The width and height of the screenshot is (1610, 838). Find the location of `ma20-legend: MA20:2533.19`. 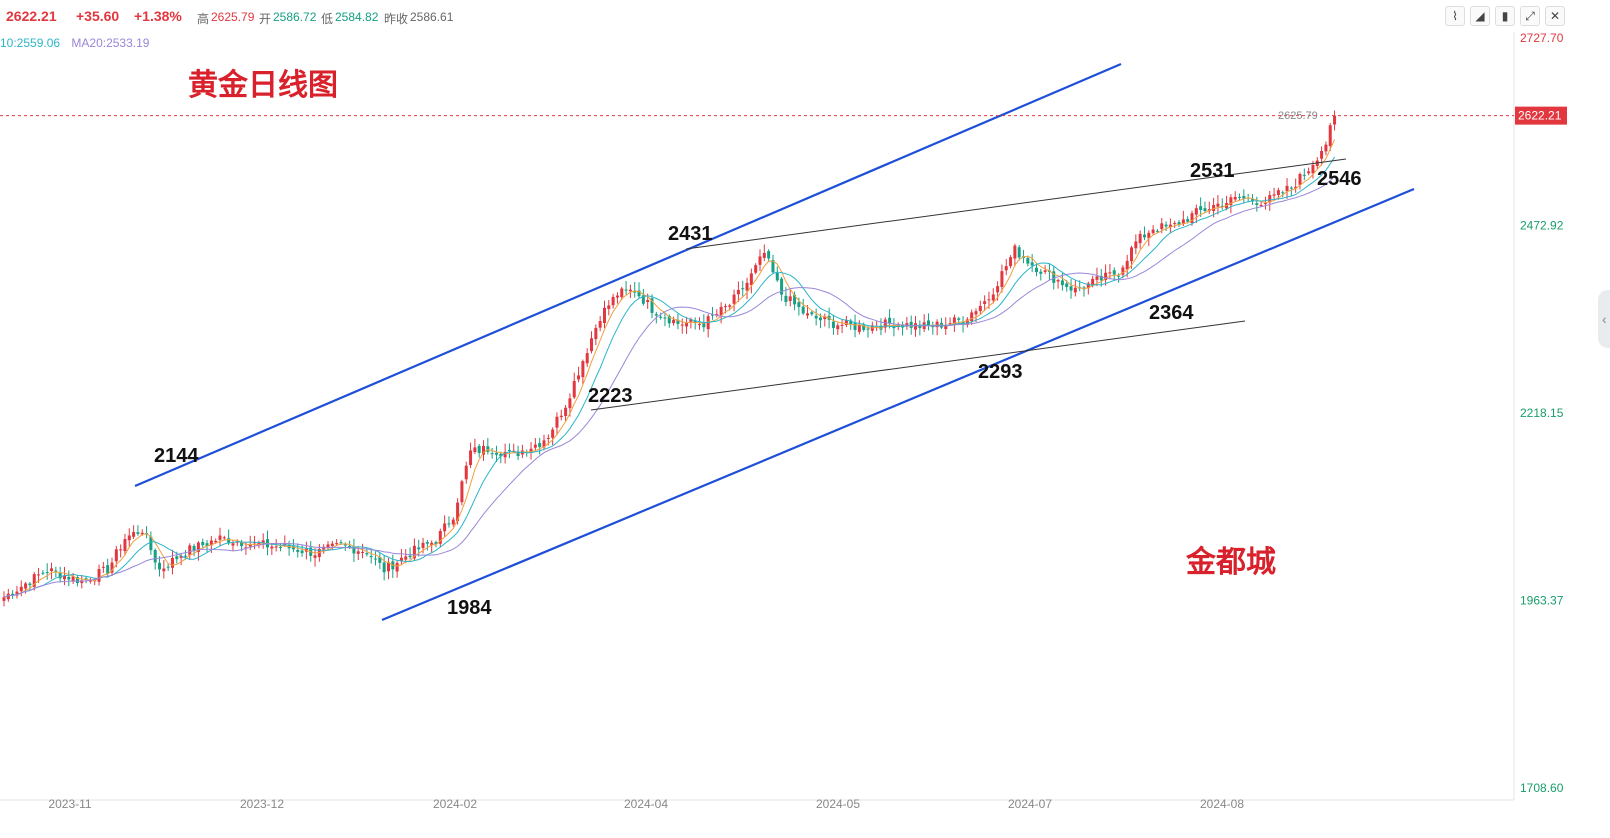

ma20-legend: MA20:2533.19 is located at coordinates (110, 43).